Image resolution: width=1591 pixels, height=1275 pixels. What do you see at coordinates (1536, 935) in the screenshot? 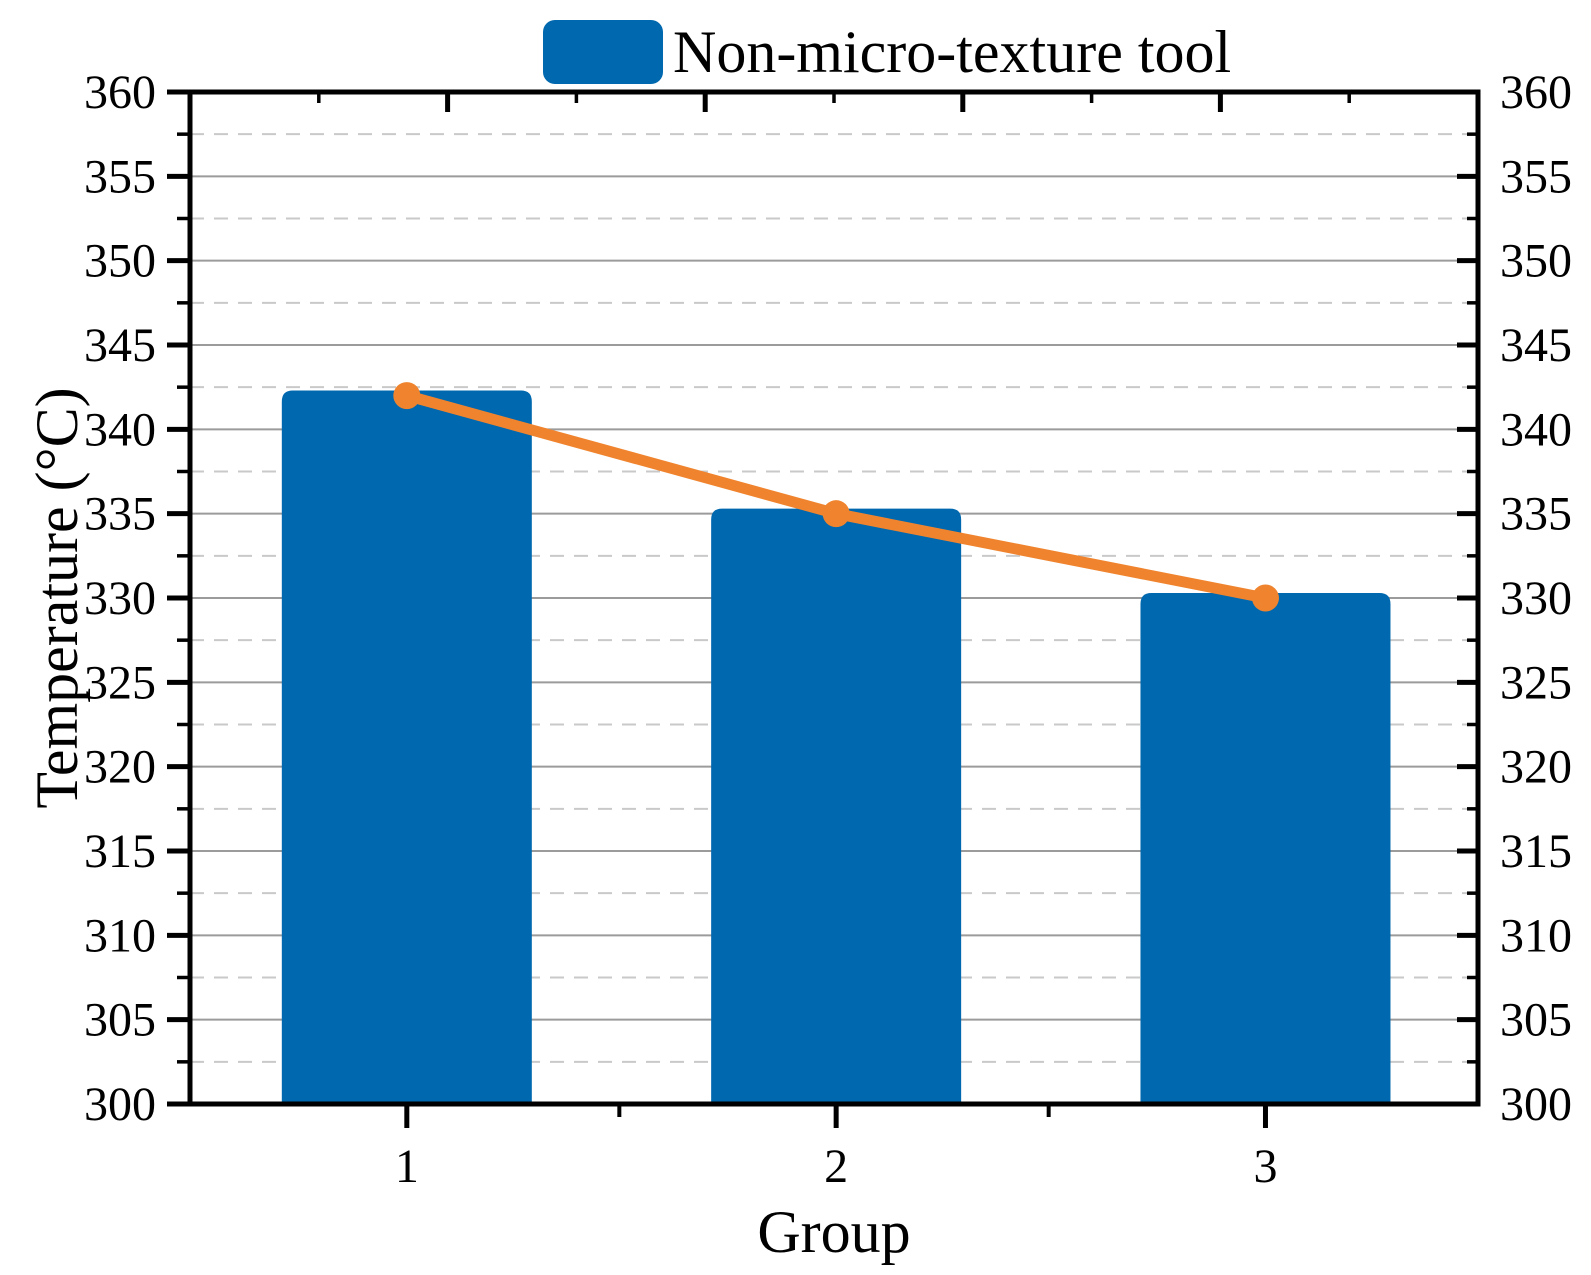
I see `y-axis-tick-label-right: 310` at bounding box center [1536, 935].